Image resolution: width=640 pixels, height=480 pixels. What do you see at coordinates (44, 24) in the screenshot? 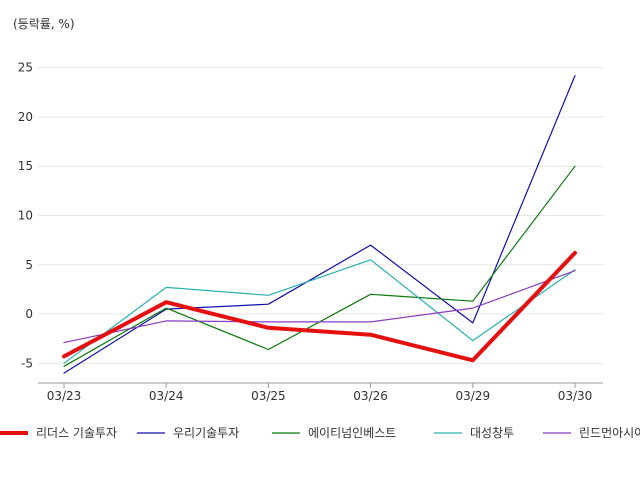
I see `y-unit-label: (등락률, %)` at bounding box center [44, 24].